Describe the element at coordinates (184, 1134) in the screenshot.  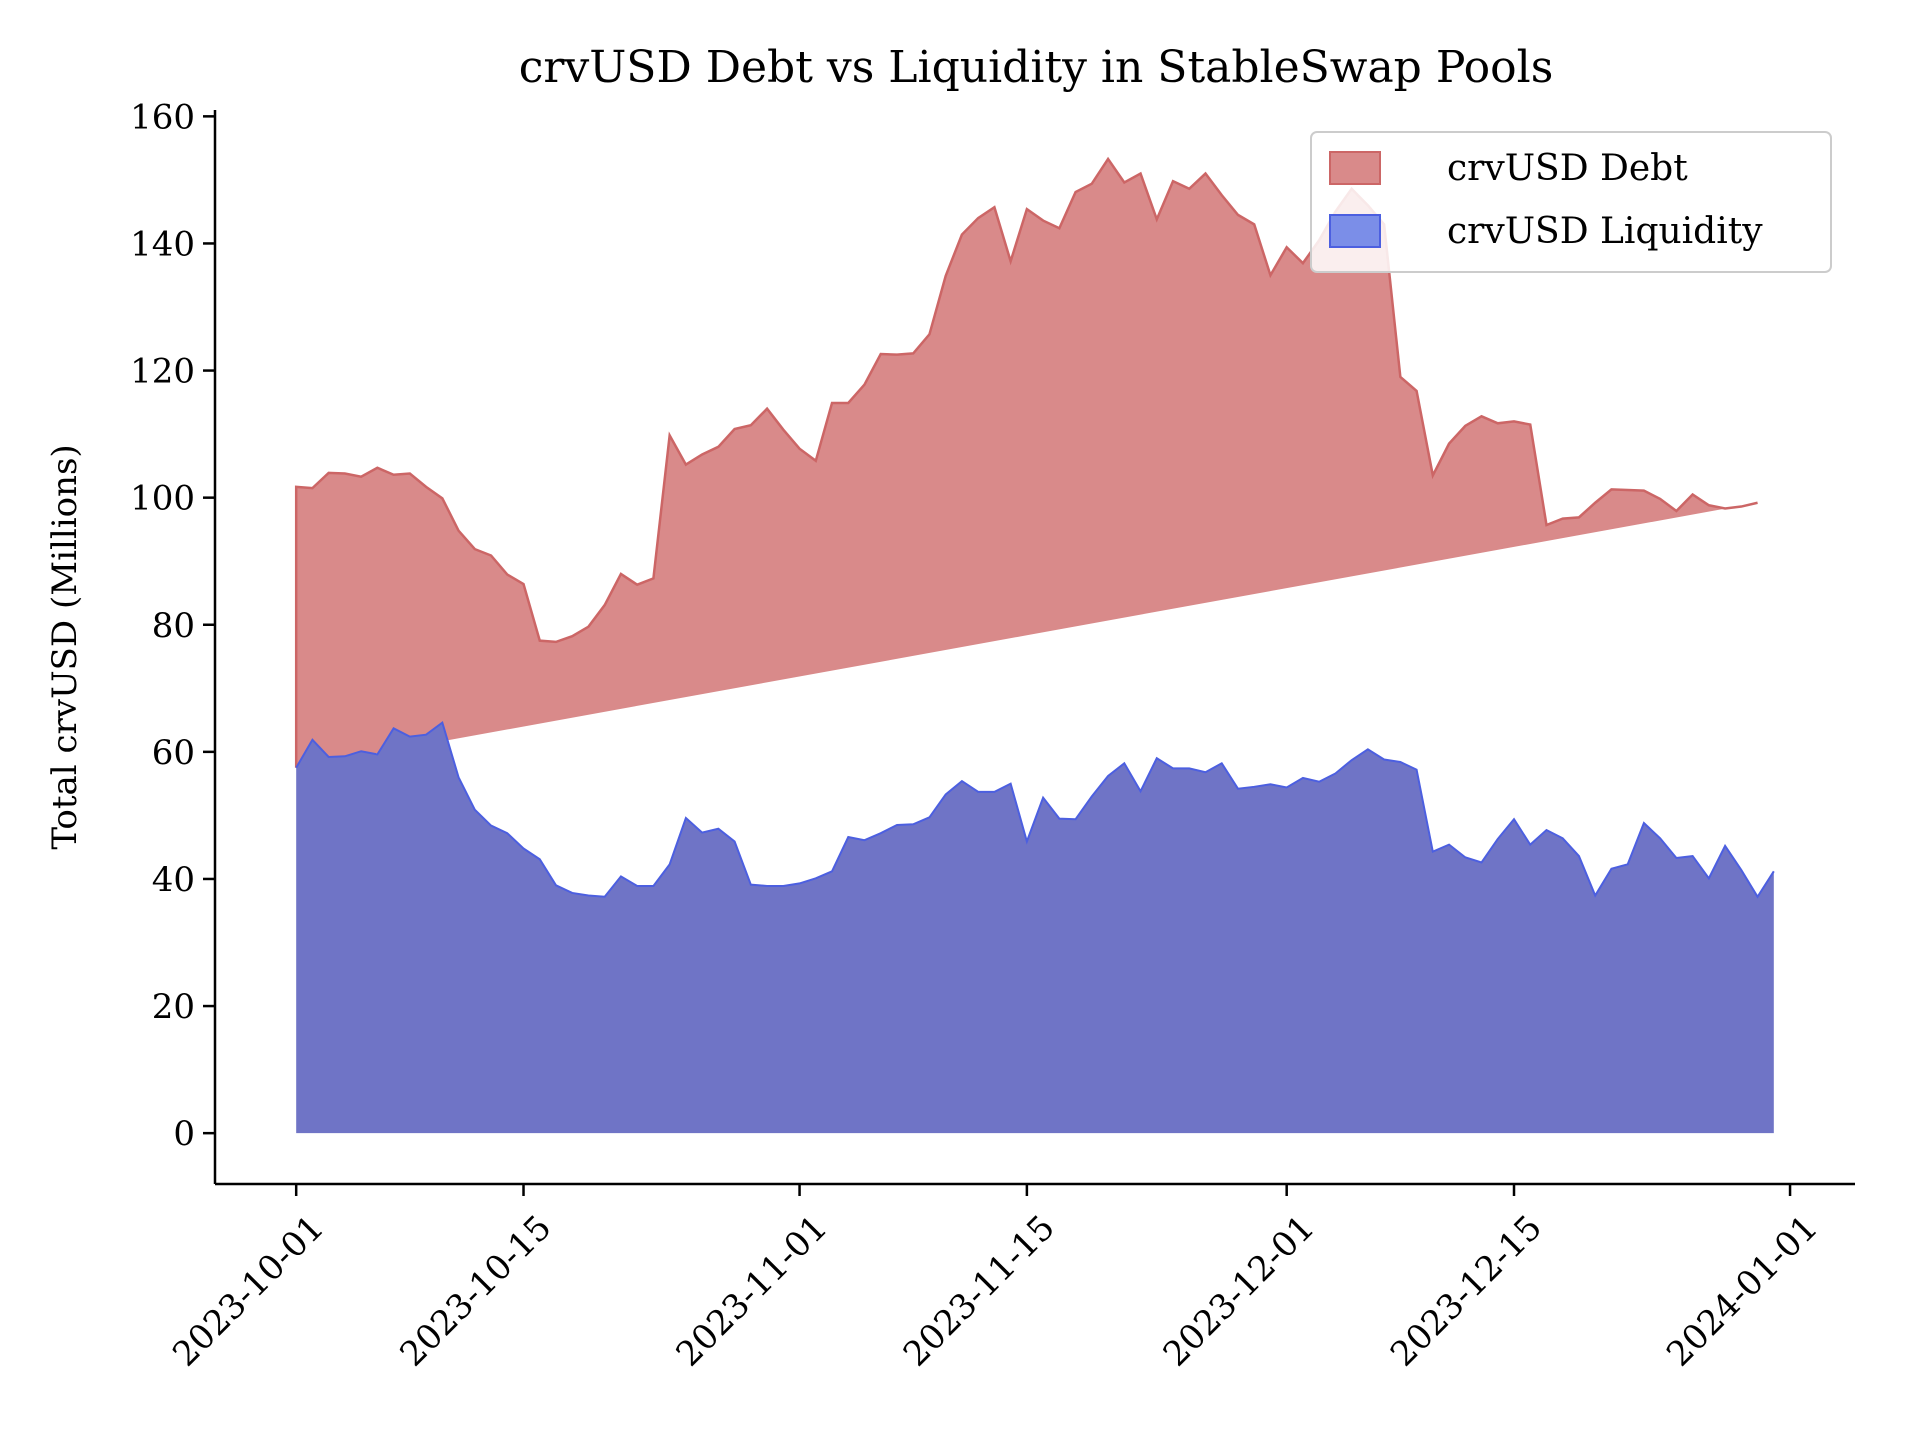
I see `y-tick-label: 0` at that location.